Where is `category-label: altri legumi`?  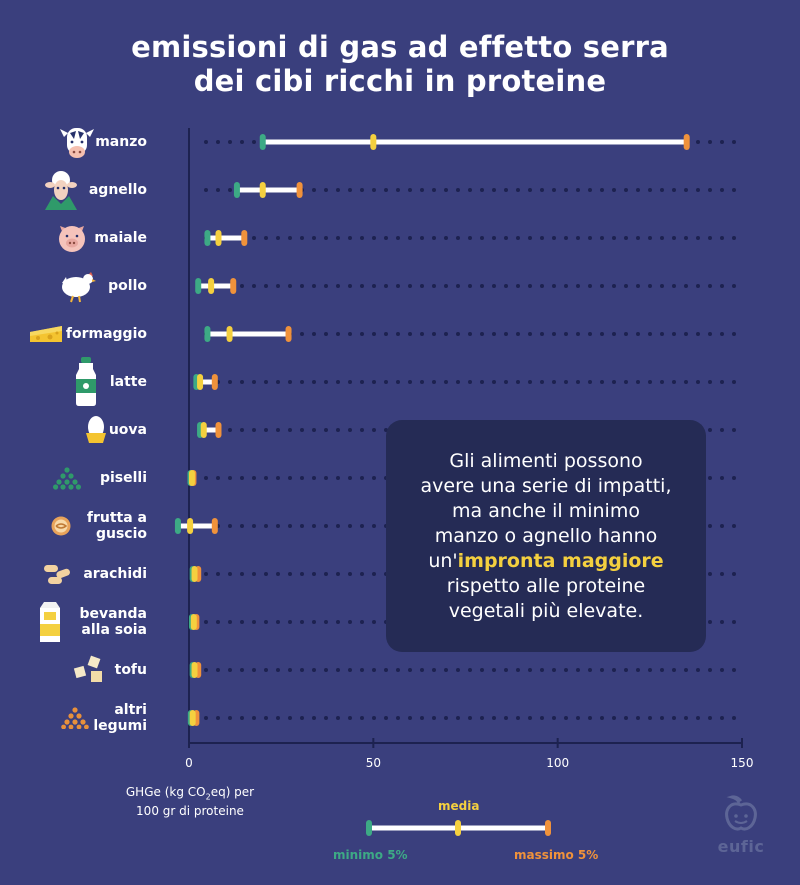
category-label: altri legumi is located at coordinates (120, 718).